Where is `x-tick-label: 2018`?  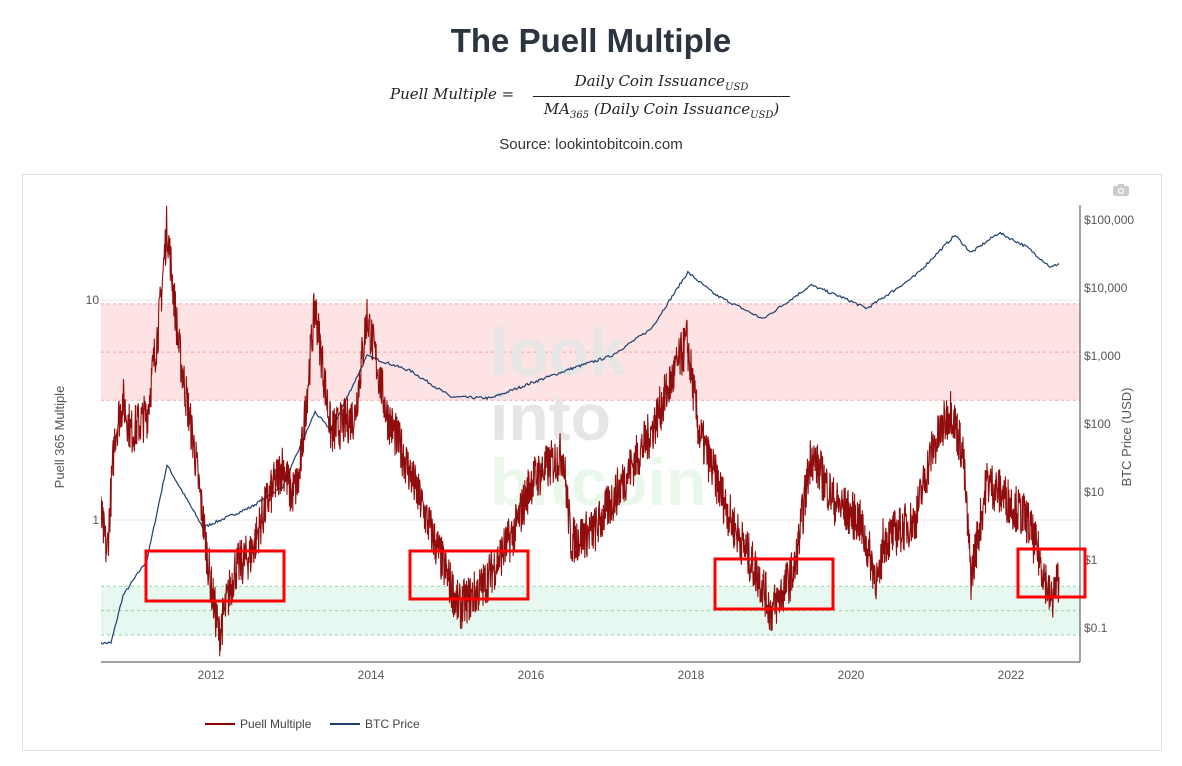 x-tick-label: 2018 is located at coordinates (691, 675).